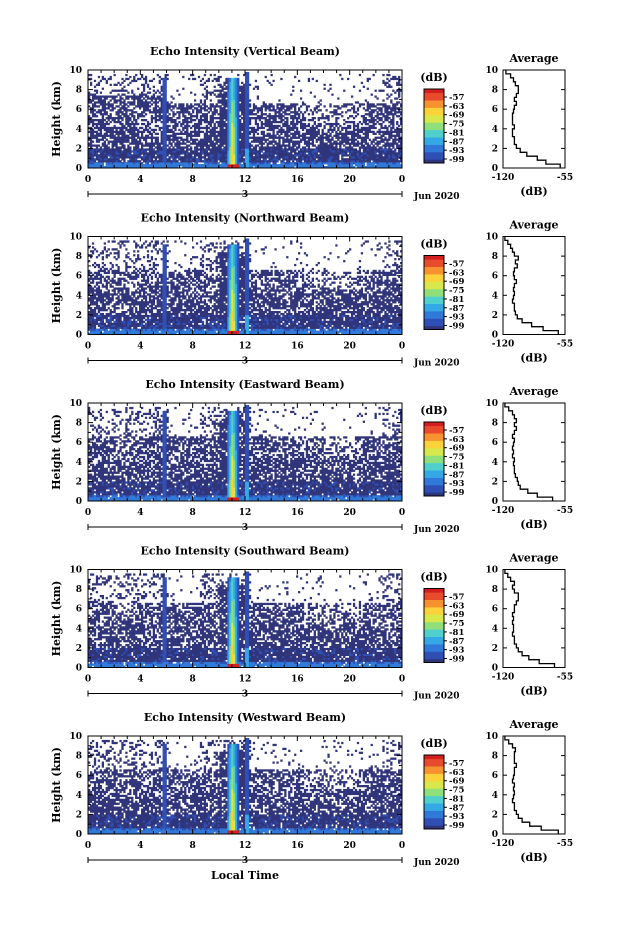 This screenshot has width=617, height=929. What do you see at coordinates (434, 142) in the screenshot?
I see `colorbar-segment` at bounding box center [434, 142].